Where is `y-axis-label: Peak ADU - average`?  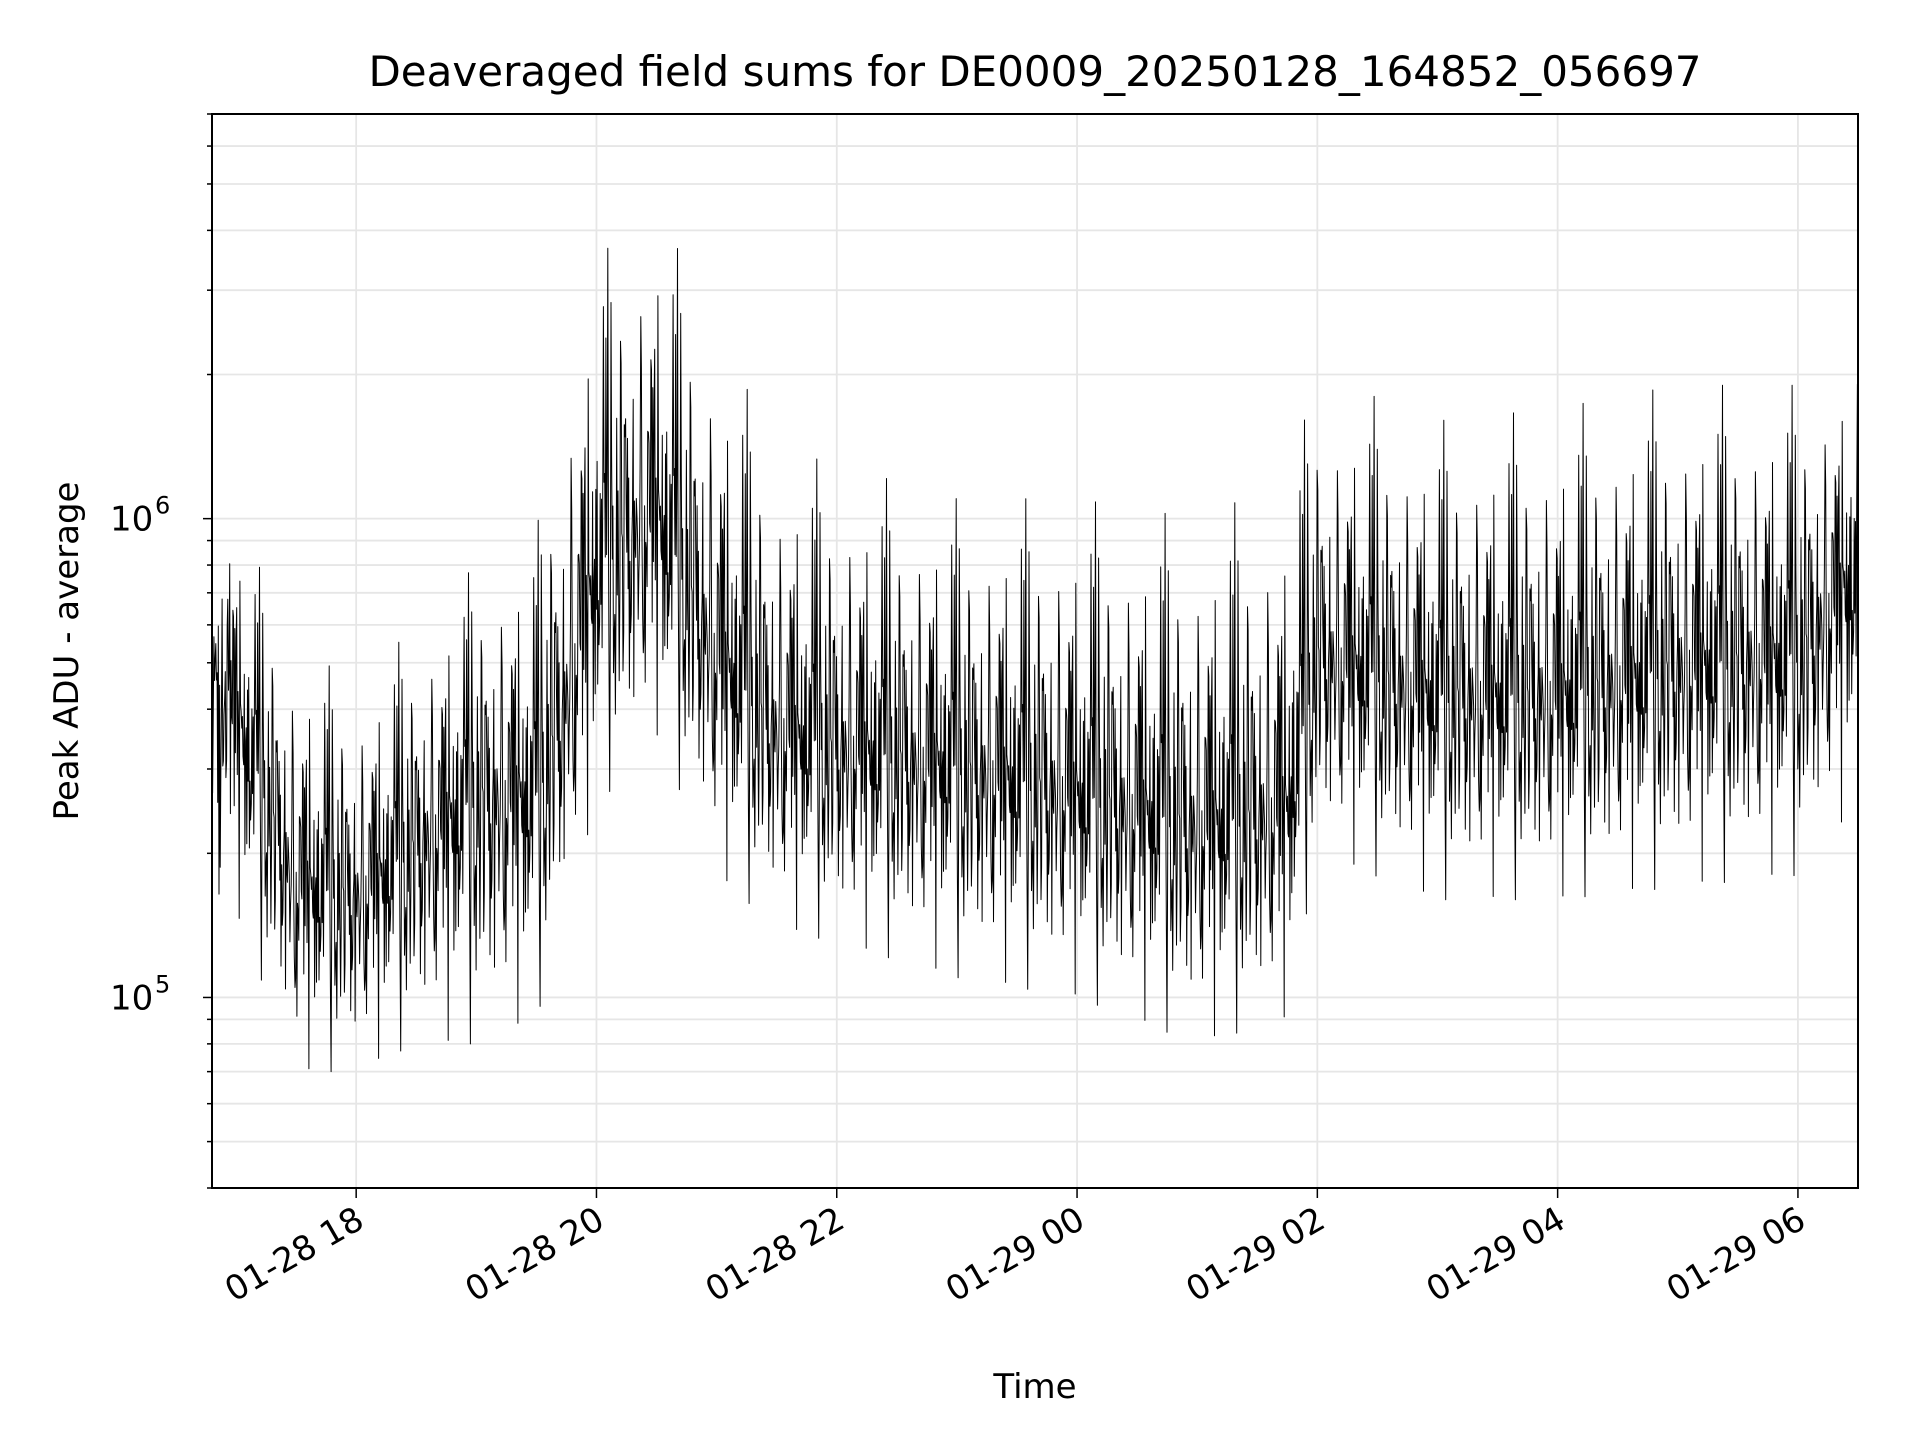
y-axis-label: Peak ADU - average is located at coordinates (67, 651).